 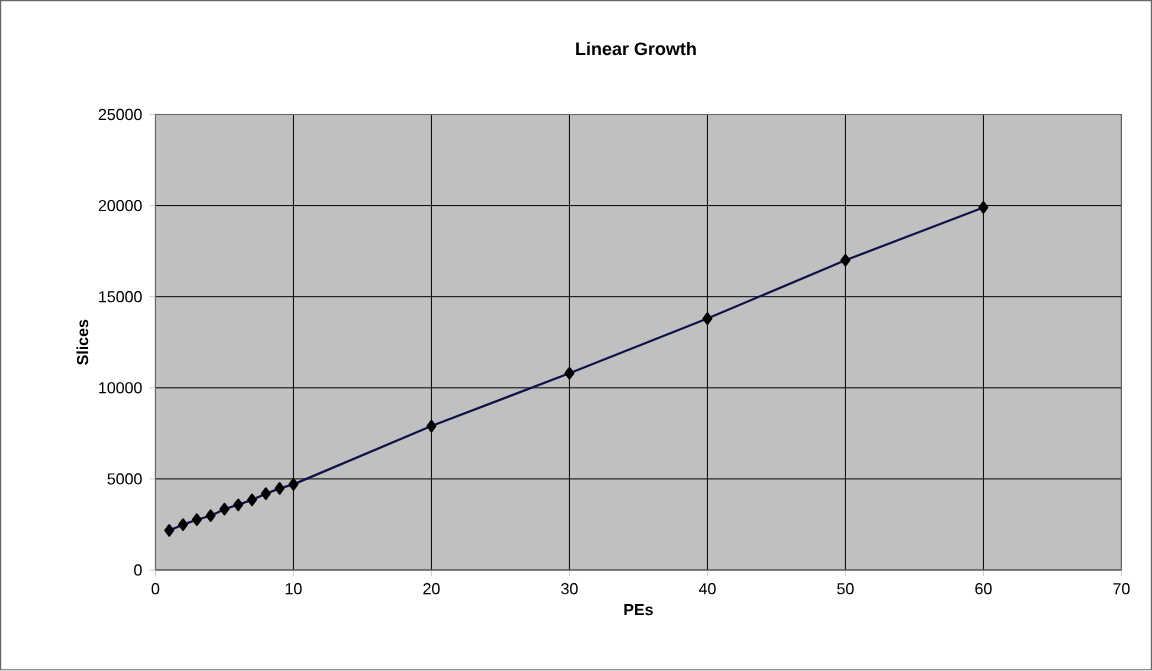 I want to click on x-tick-label: 10, so click(x=293, y=589).